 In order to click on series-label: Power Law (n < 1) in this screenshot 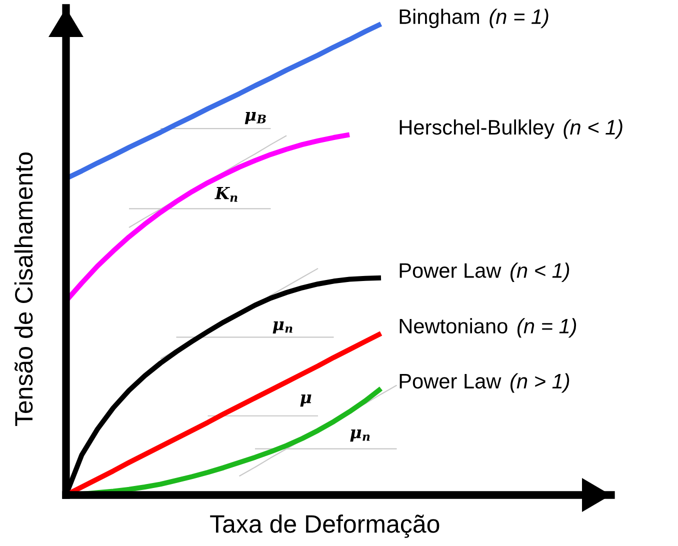, I will do `click(485, 272)`.